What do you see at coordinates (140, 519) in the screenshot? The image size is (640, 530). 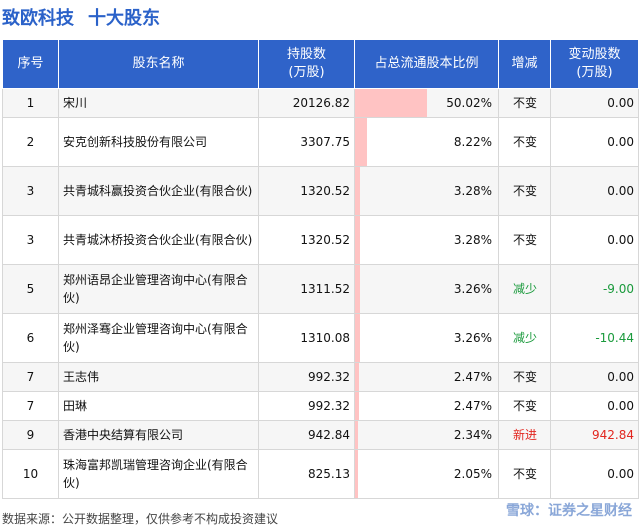 I see `source-footer: 数据来源：公开数据整理，仅供参考不构成投资建议` at bounding box center [140, 519].